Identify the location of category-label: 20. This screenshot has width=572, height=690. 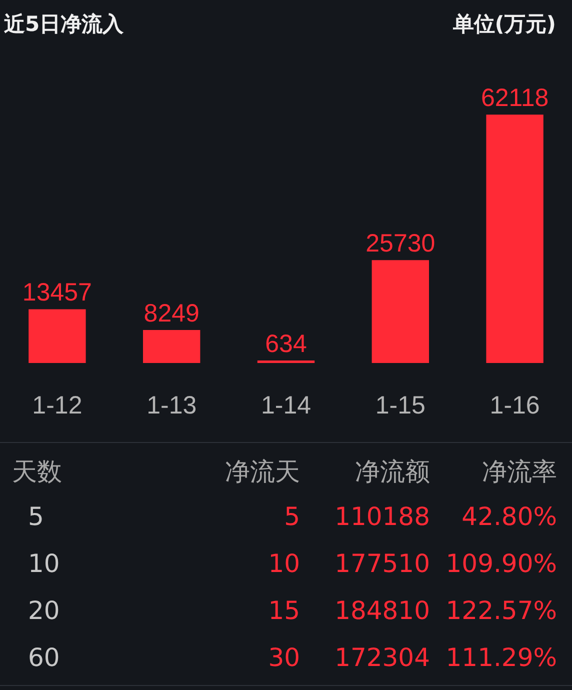
(44, 610).